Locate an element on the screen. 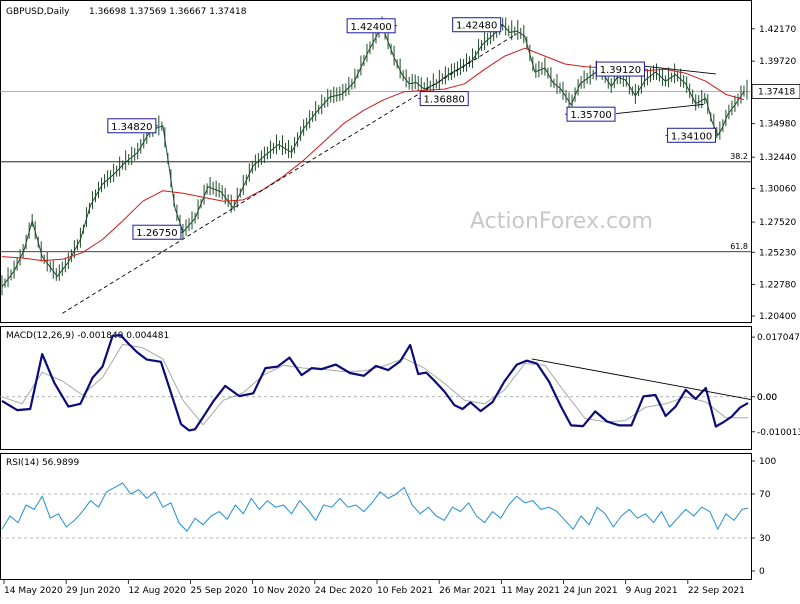 The height and width of the screenshot is (604, 800). price-callout-label: 1.35700 is located at coordinates (590, 115).